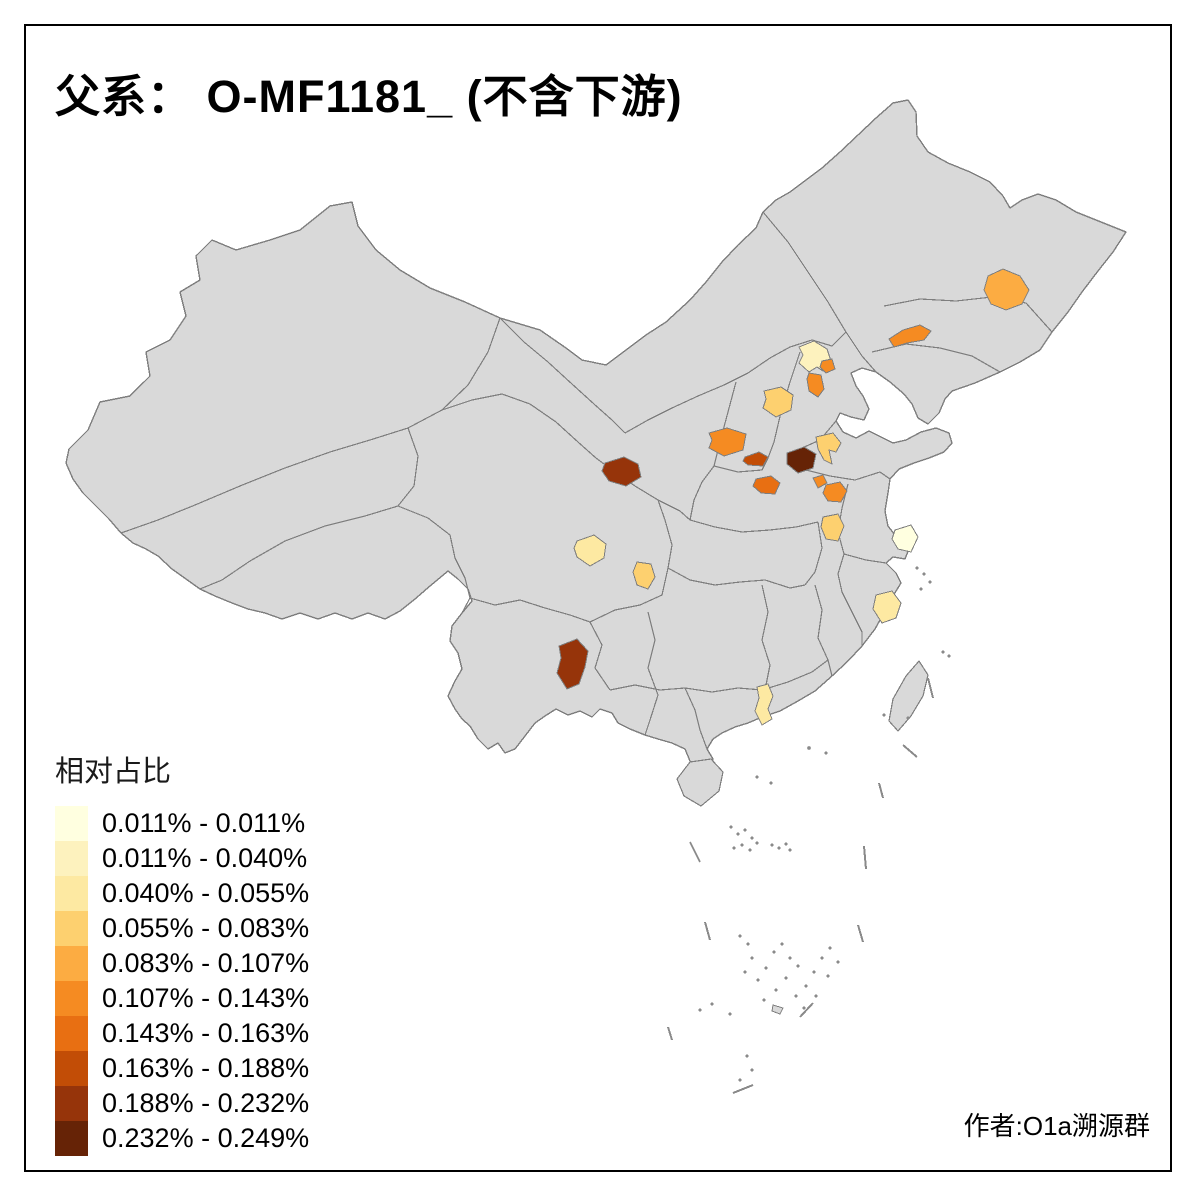 The width and height of the screenshot is (1200, 1200). I want to click on legend-row: 0.083% - 0.107%, so click(182, 963).